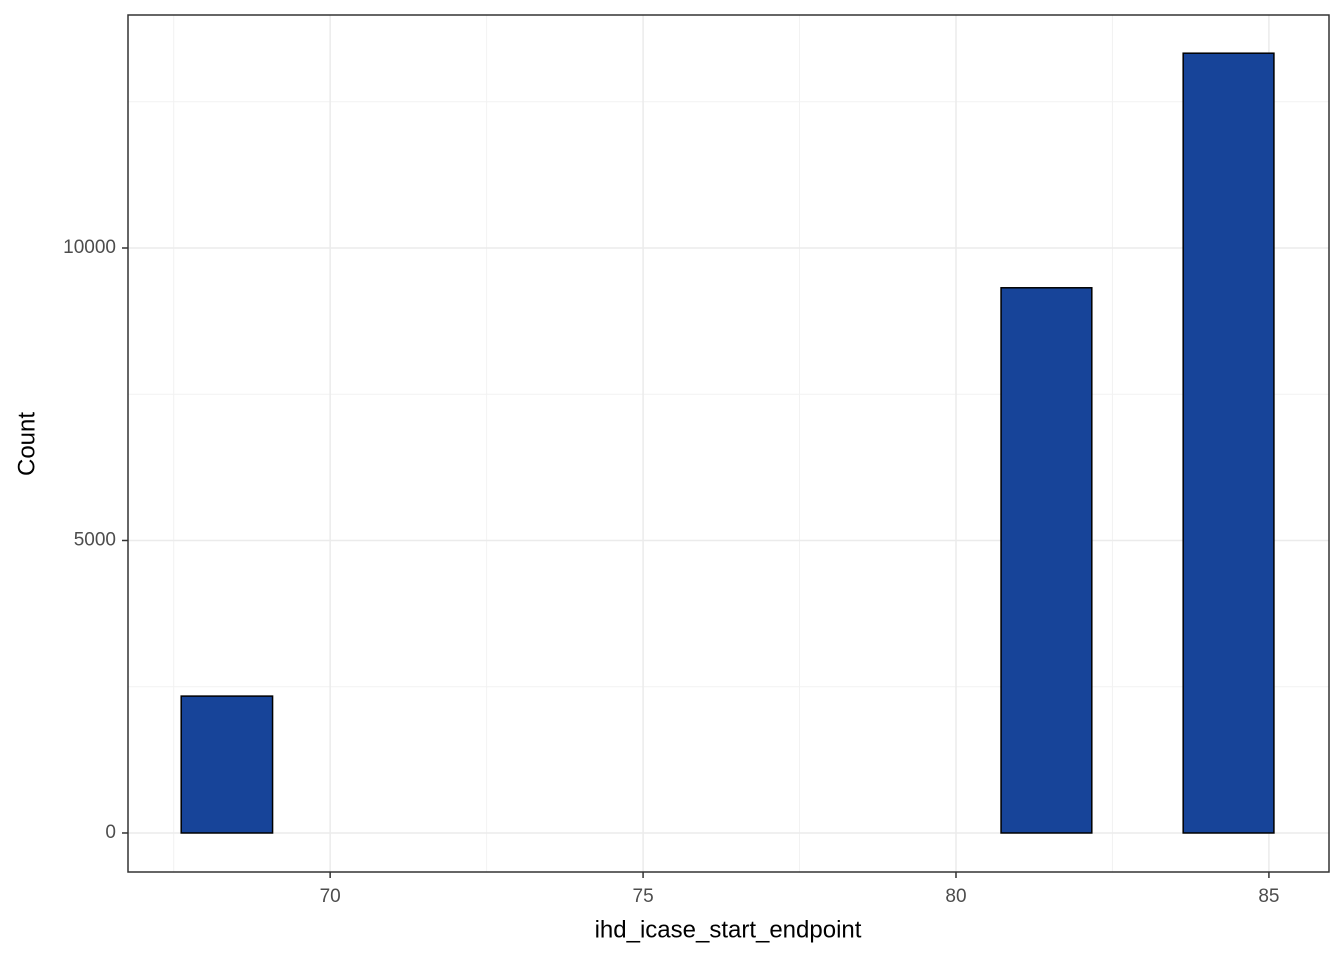 This screenshot has height=960, width=1344. I want to click on y-axis-title: Count, so click(26, 444).